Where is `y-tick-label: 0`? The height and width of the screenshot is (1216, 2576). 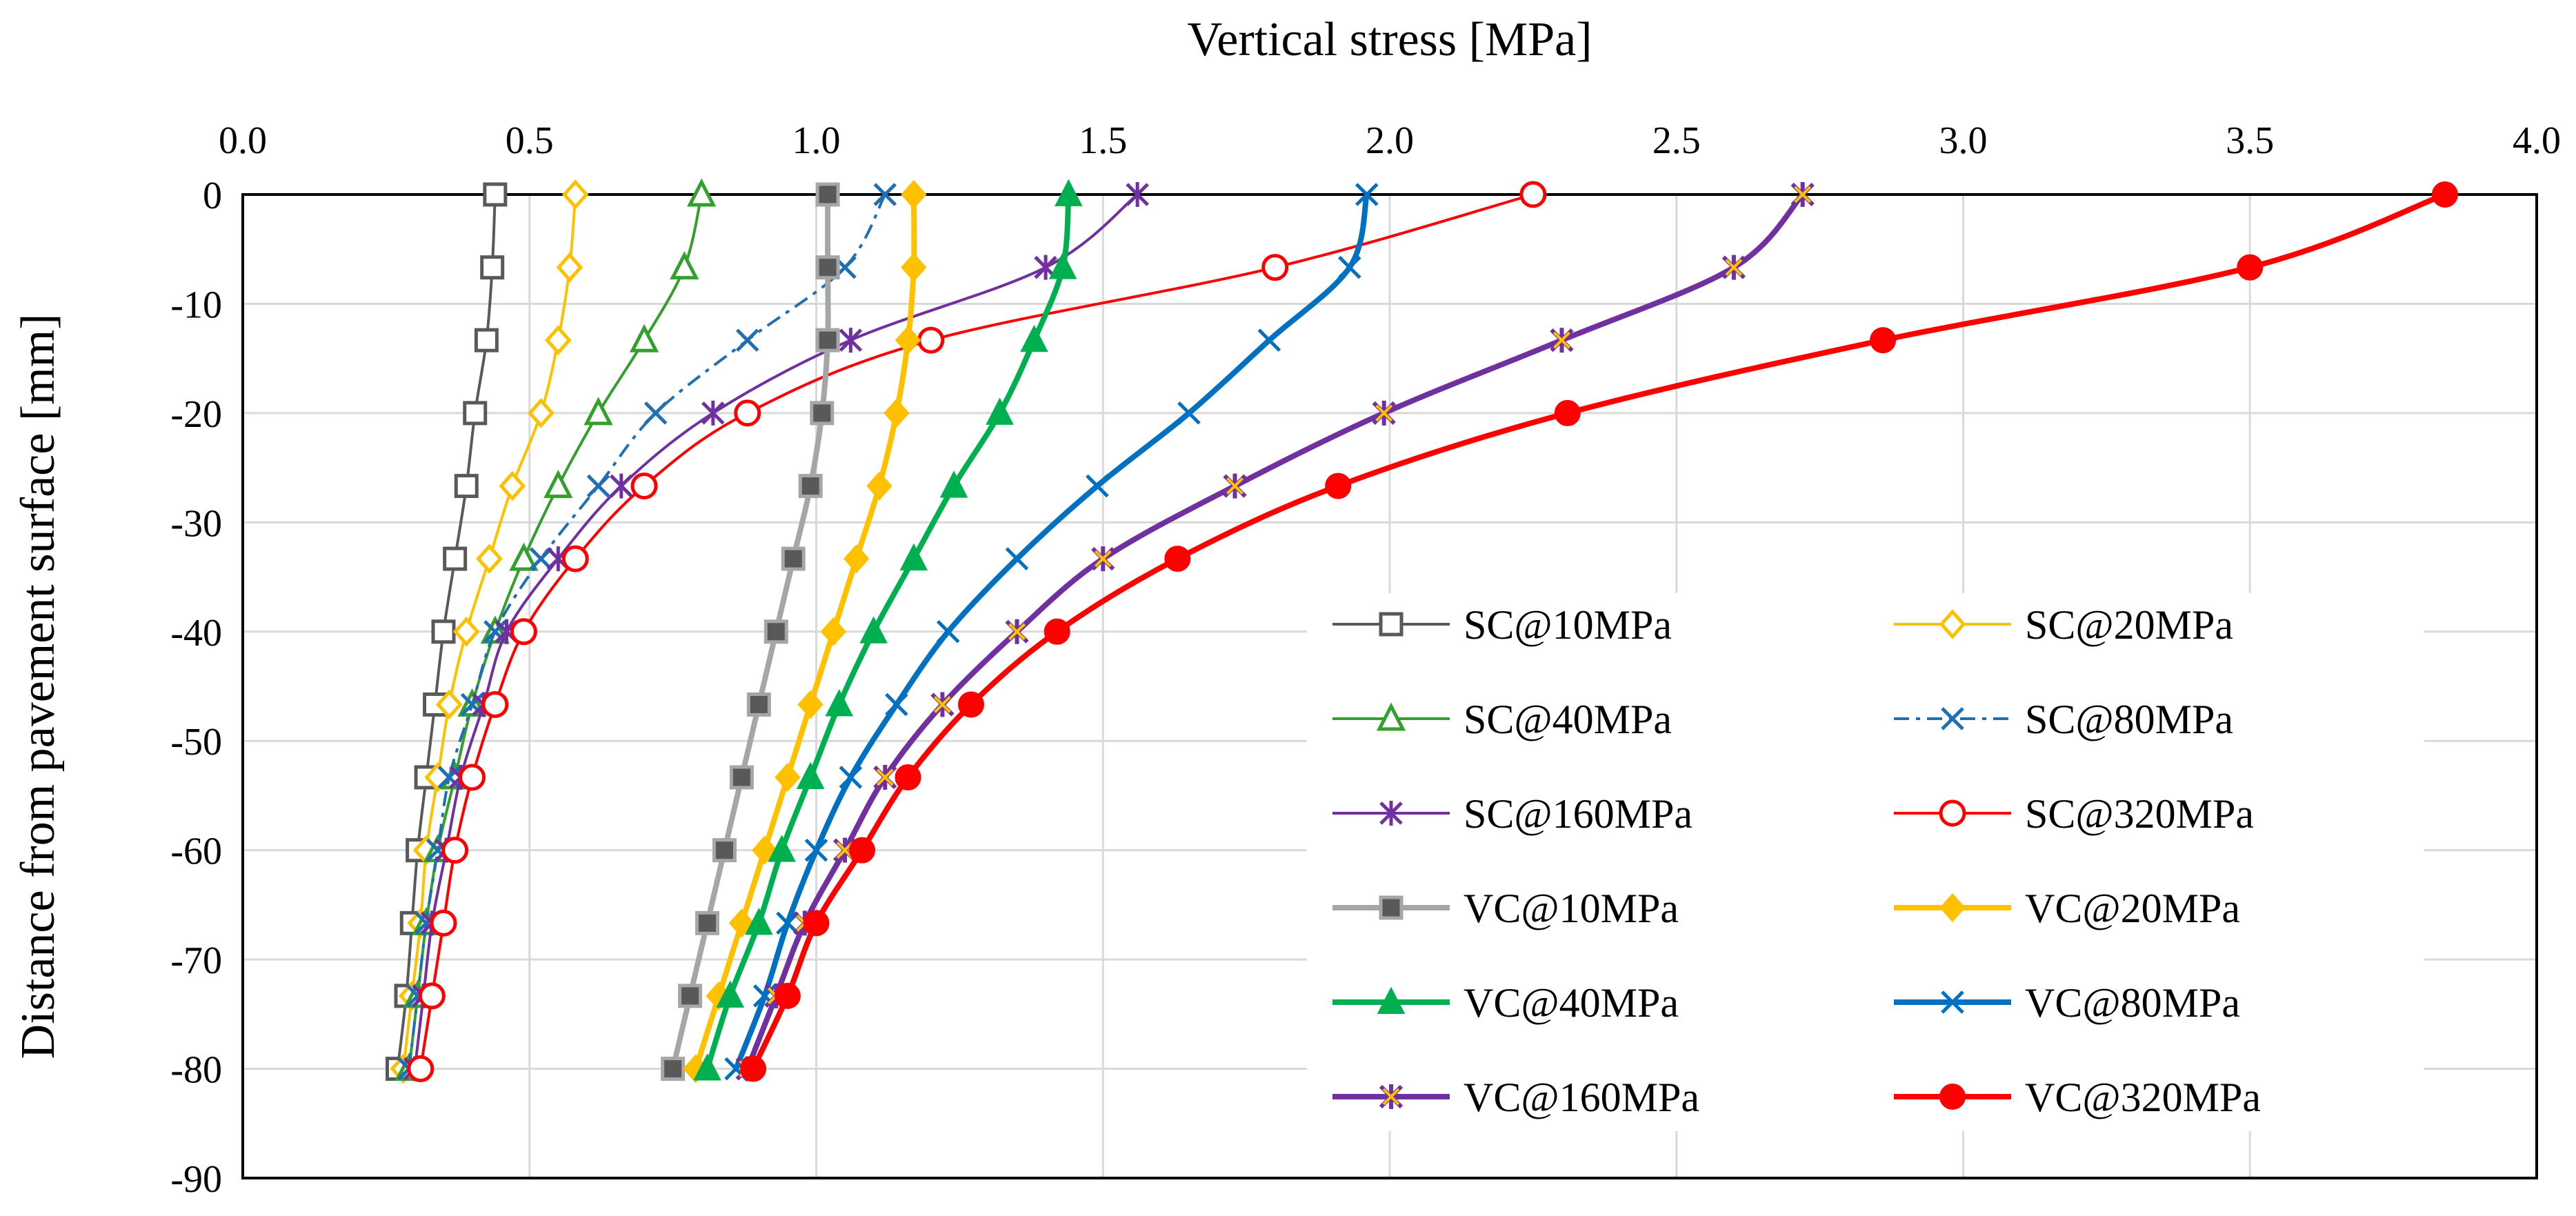 y-tick-label: 0 is located at coordinates (212, 196).